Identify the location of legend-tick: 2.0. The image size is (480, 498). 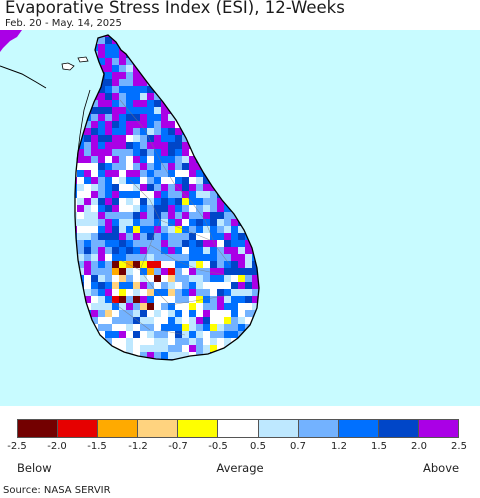
(419, 446).